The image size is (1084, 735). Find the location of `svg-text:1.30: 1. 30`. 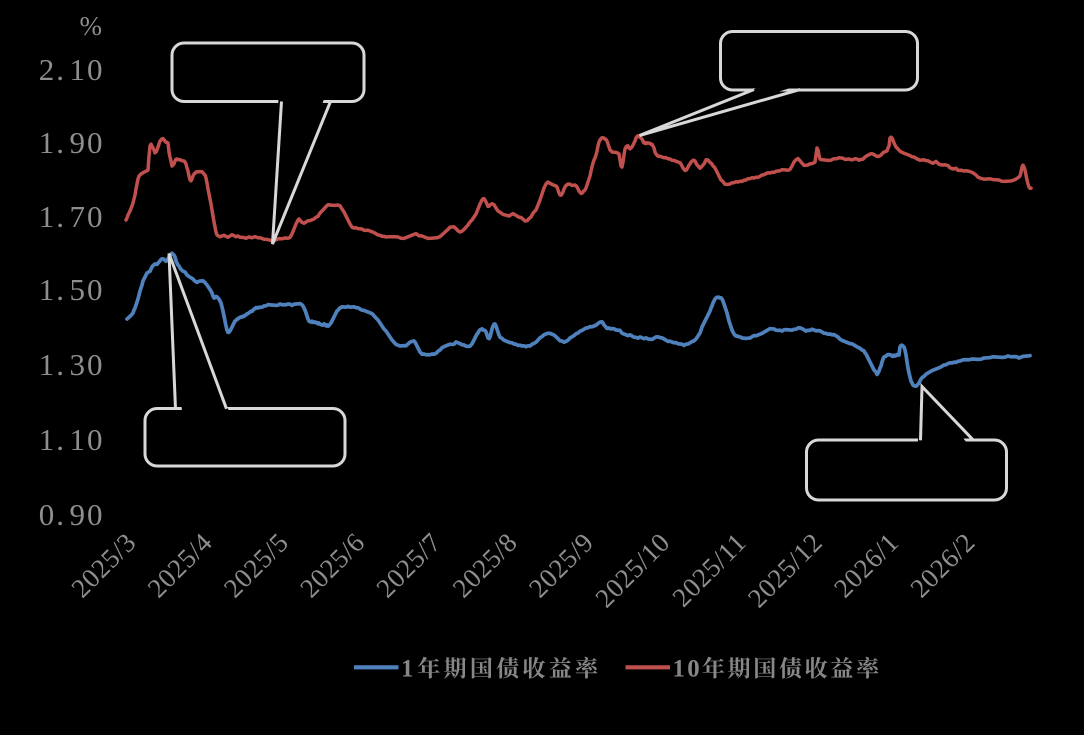

svg-text:1.30: 1. 30 is located at coordinates (72, 364).